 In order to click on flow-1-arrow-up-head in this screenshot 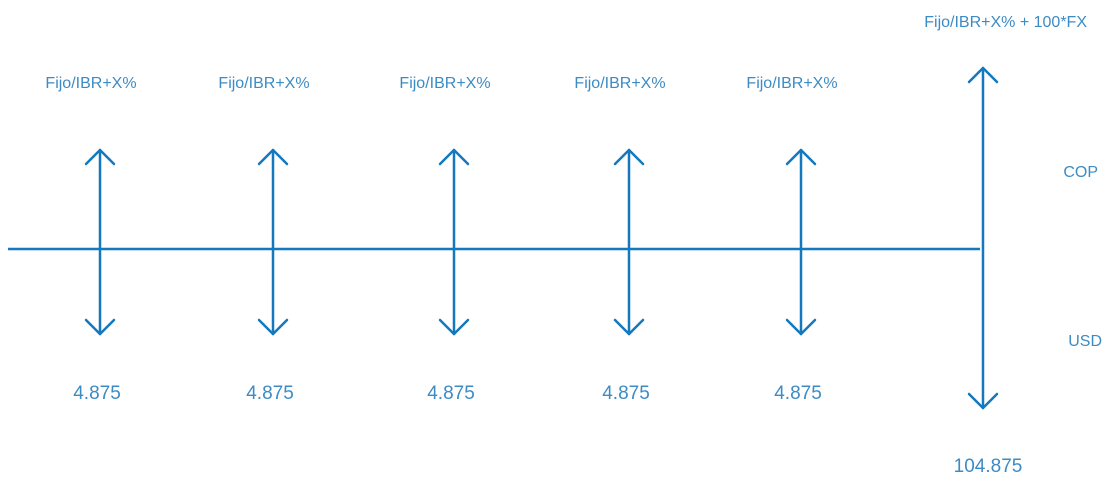, I will do `click(100, 157)`.